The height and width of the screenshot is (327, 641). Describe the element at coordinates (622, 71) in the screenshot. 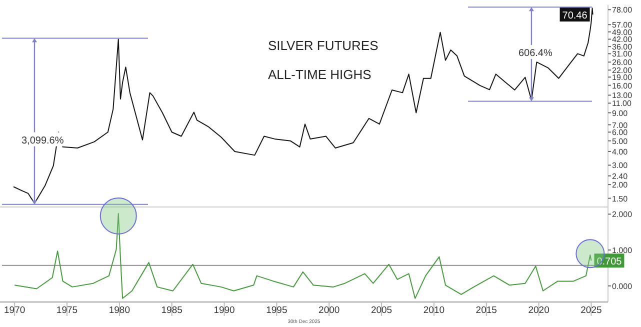

I see `y-tick-label: 22.00` at that location.